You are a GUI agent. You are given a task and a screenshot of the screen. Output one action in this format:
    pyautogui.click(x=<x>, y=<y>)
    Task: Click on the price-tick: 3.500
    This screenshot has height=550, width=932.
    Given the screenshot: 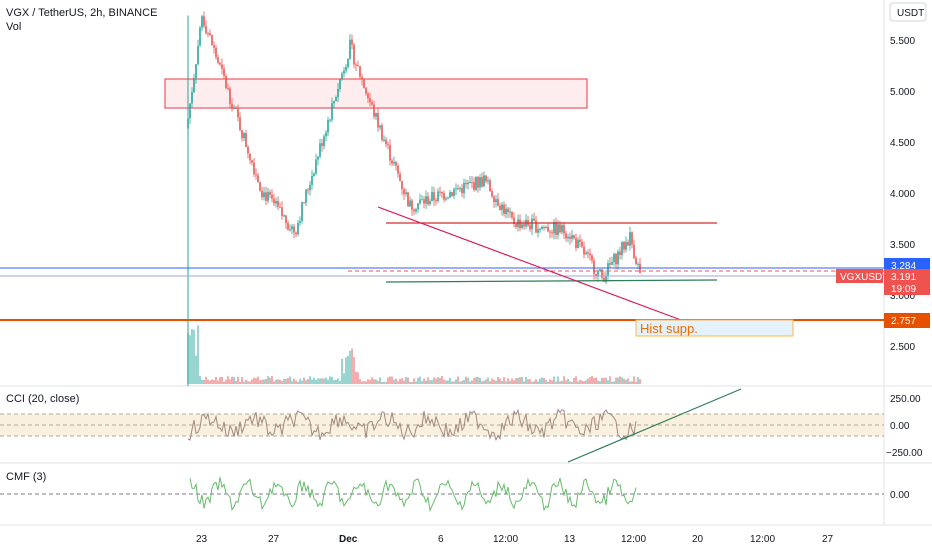 What is the action you would take?
    pyautogui.click(x=902, y=245)
    